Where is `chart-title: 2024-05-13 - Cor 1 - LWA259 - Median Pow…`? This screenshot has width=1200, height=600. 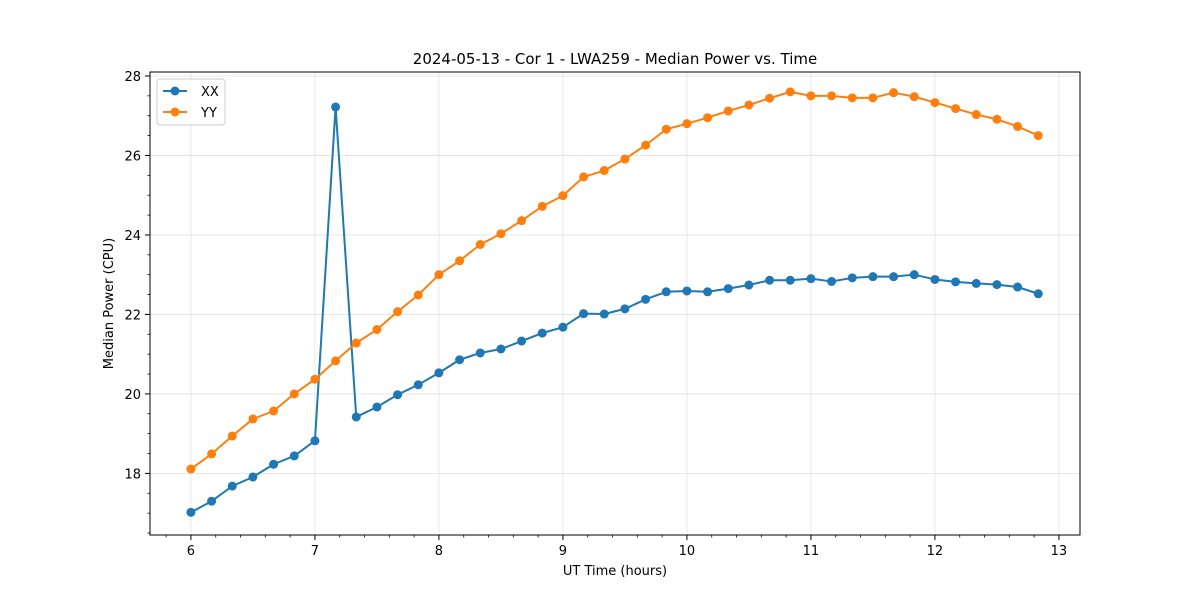 chart-title: 2024-05-13 - Cor 1 - LWA259 - Median Pow… is located at coordinates (615, 59).